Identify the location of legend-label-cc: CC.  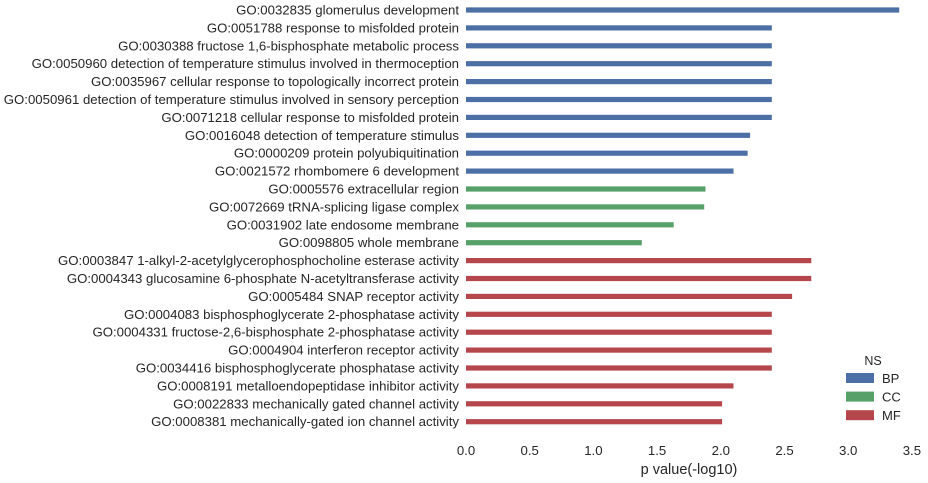
(891, 397).